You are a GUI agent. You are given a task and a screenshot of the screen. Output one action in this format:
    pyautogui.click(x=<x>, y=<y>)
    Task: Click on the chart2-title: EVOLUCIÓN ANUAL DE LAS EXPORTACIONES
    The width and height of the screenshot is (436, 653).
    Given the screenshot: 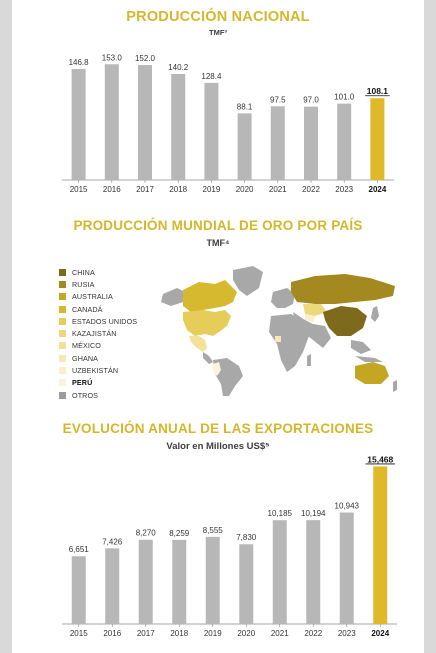 What is the action you would take?
    pyautogui.click(x=218, y=428)
    